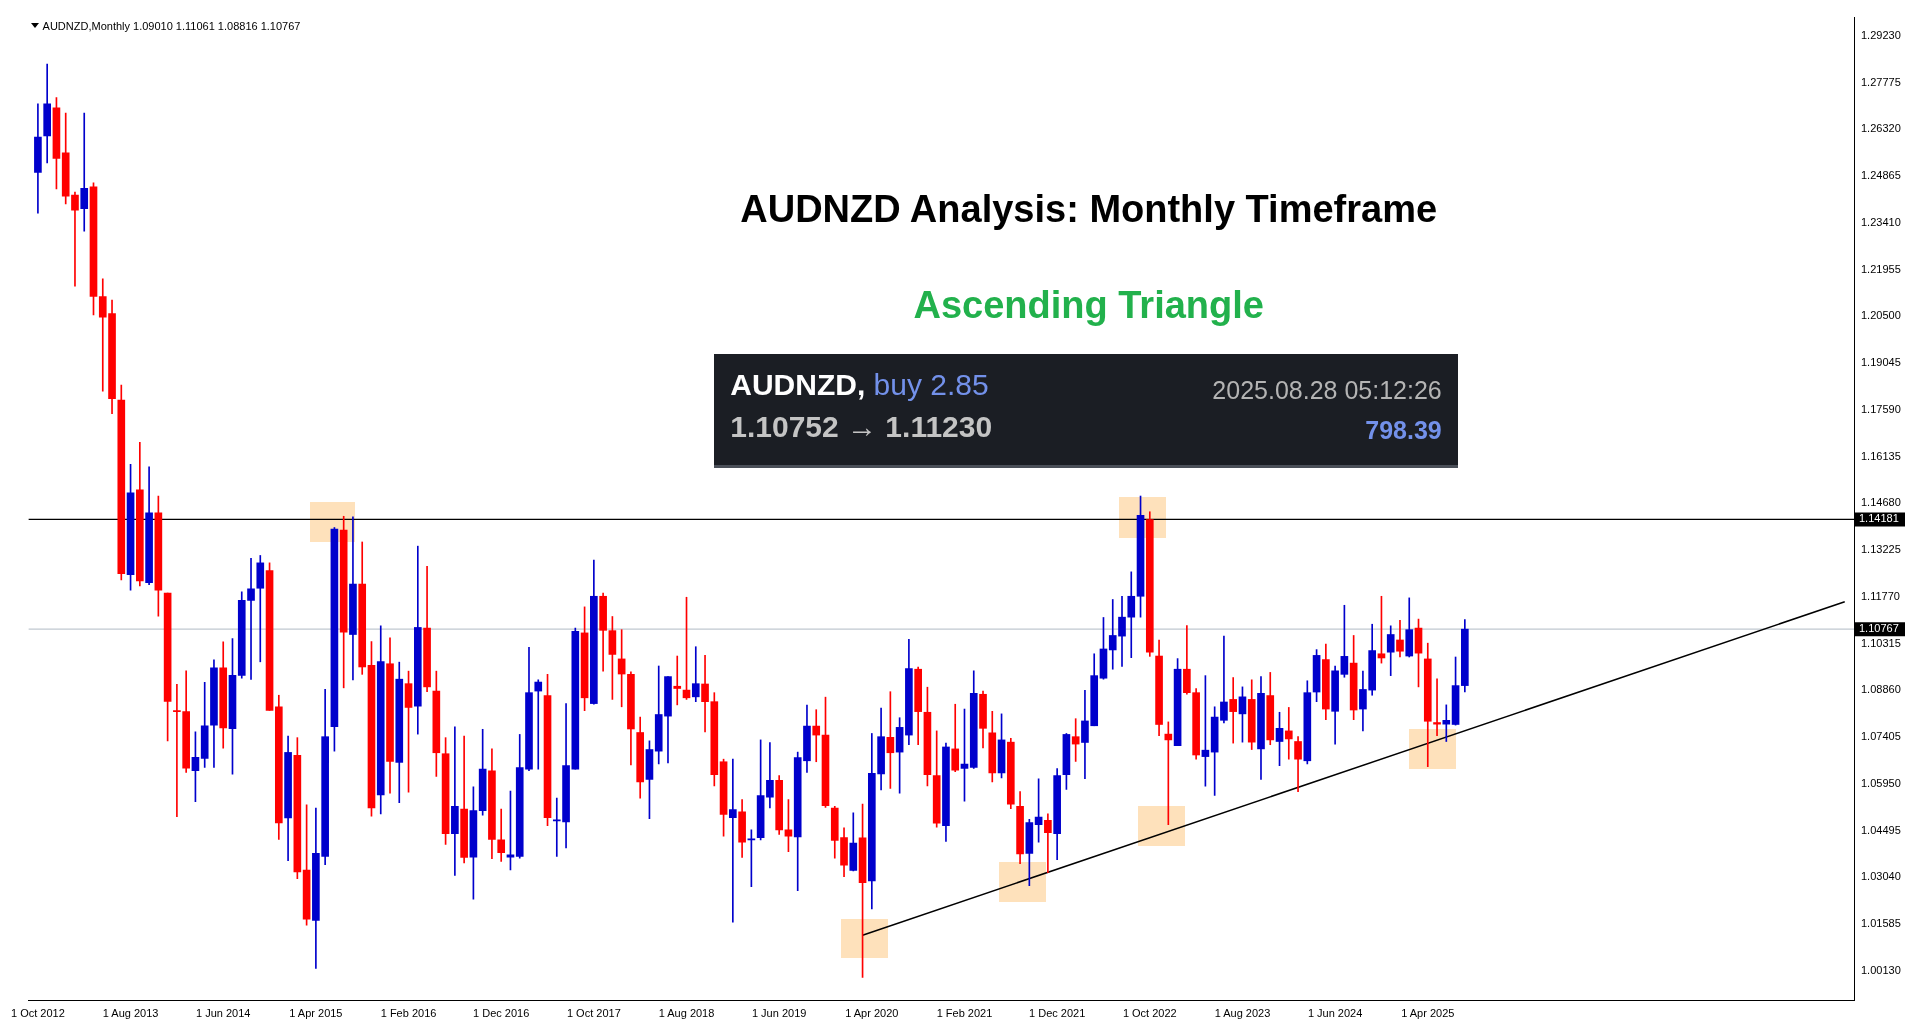  Describe the element at coordinates (501, 1013) in the screenshot. I see `x-tick-label: 1 Dec 2016` at that location.